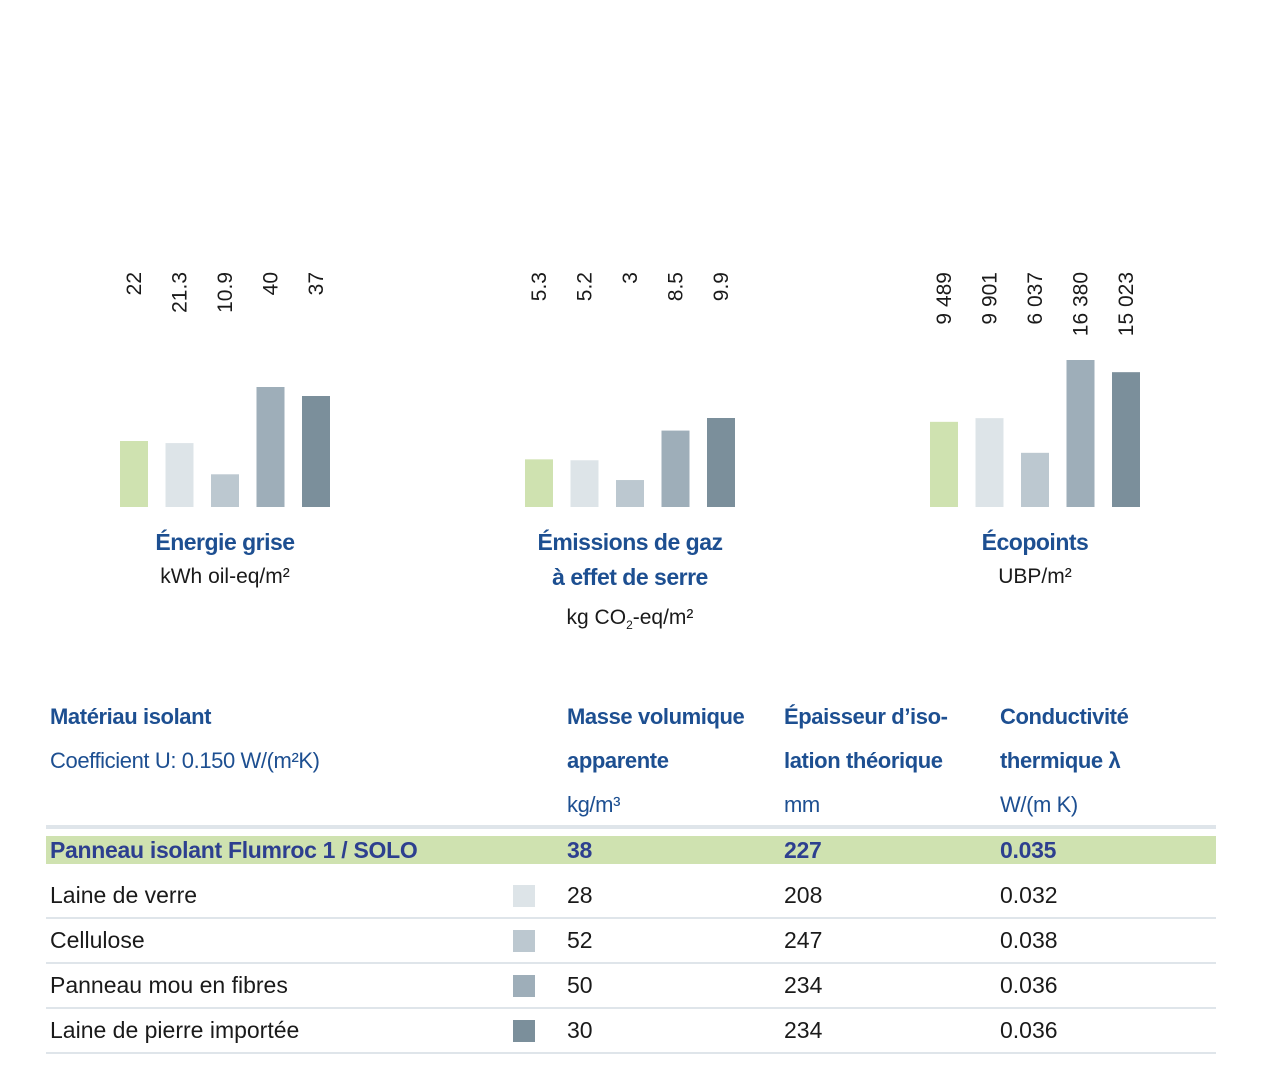 This screenshot has width=1261, height=1080. Describe the element at coordinates (97, 940) in the screenshot. I see `row-name: Cellulose` at that location.